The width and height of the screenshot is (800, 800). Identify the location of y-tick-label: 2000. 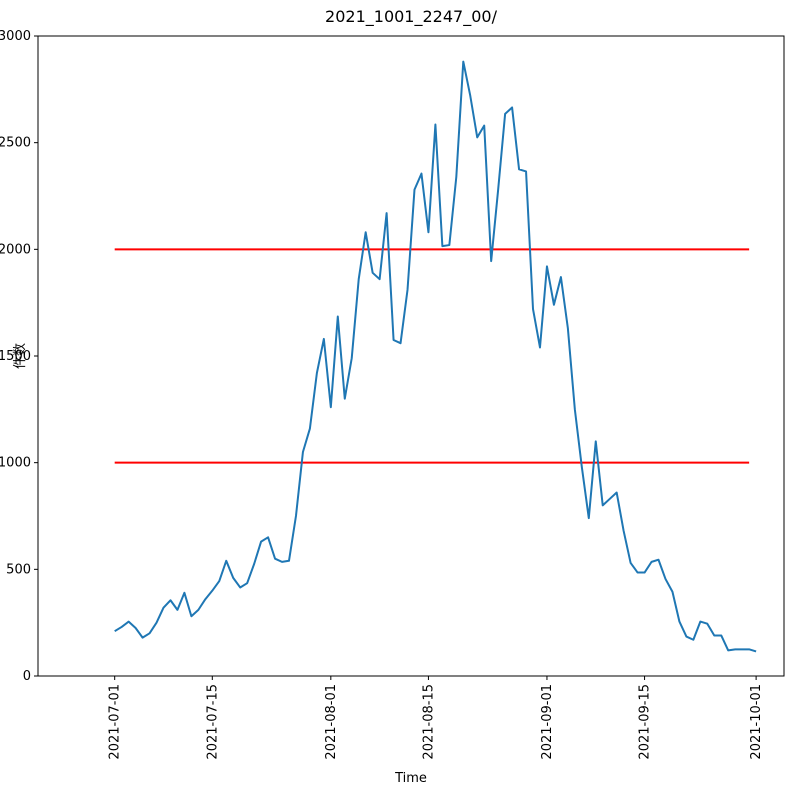
(15, 249).